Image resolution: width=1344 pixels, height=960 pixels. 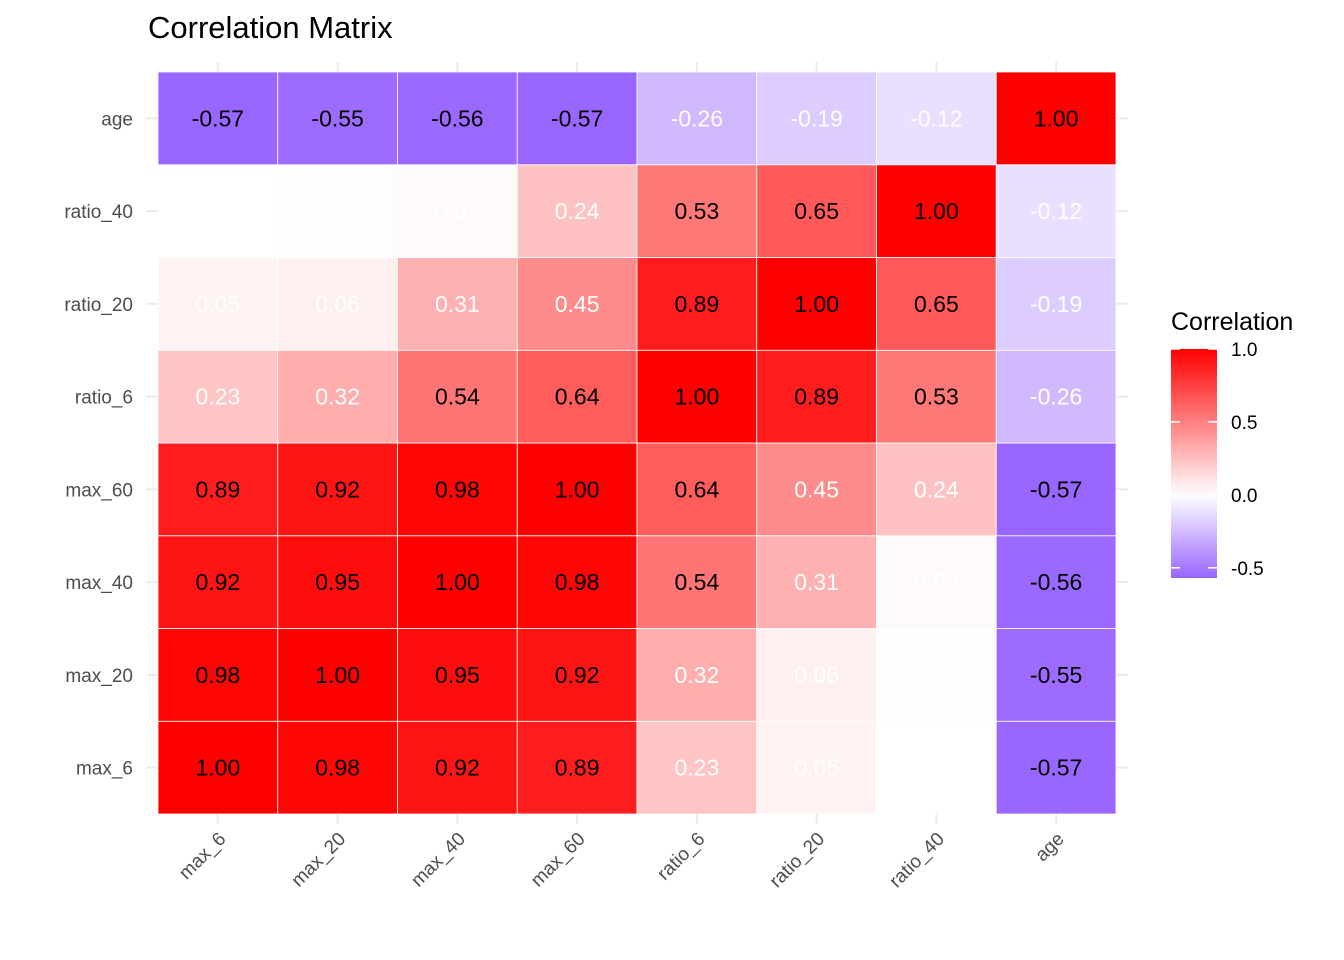 What do you see at coordinates (917, 860) in the screenshot?
I see `x-tick-label: ratio_40` at bounding box center [917, 860].